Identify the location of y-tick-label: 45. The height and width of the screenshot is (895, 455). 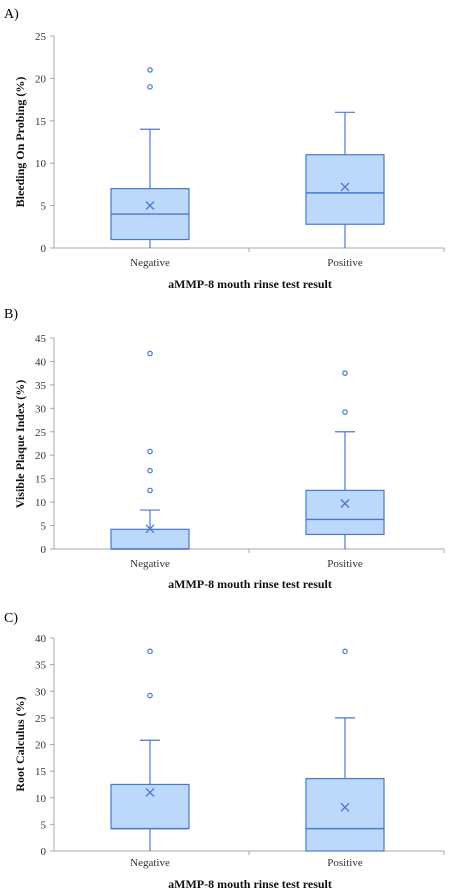
(41, 339).